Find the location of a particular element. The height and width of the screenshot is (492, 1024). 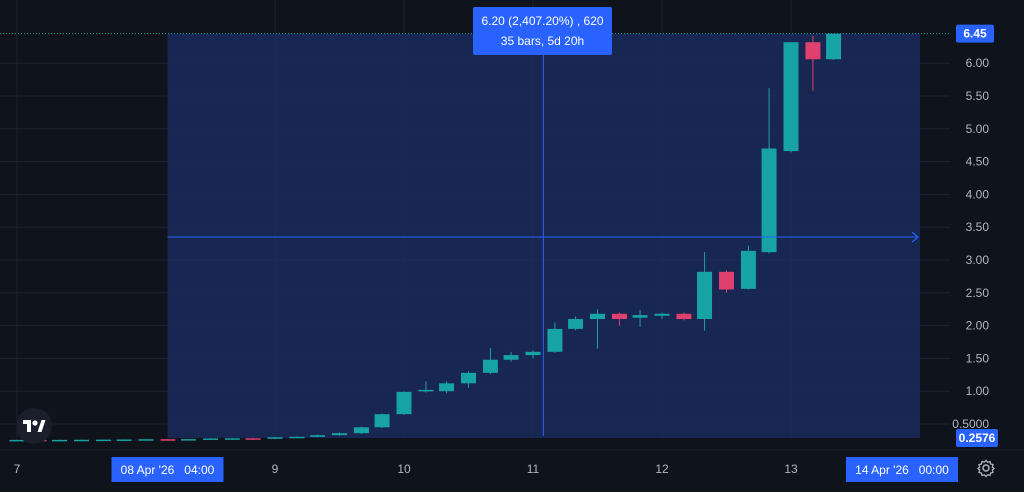

tradingview-logo-icon is located at coordinates (34, 426).